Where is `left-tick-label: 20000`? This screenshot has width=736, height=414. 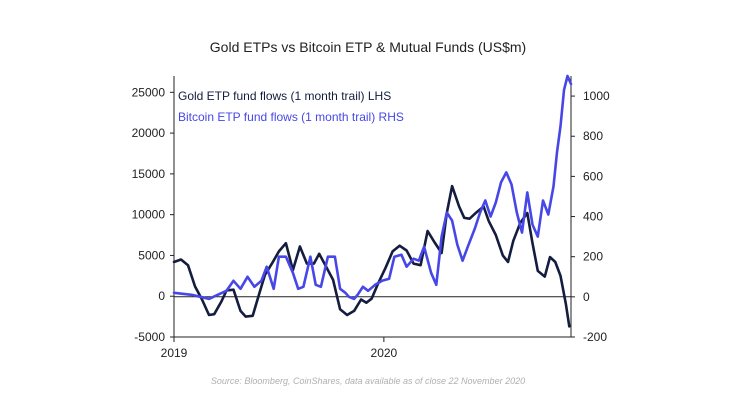
left-tick-label: 20000 is located at coordinates (149, 133).